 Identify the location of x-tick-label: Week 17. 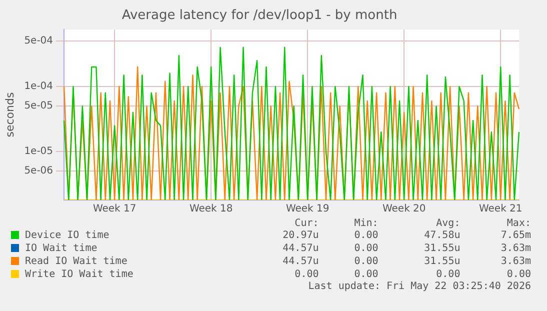
(114, 209).